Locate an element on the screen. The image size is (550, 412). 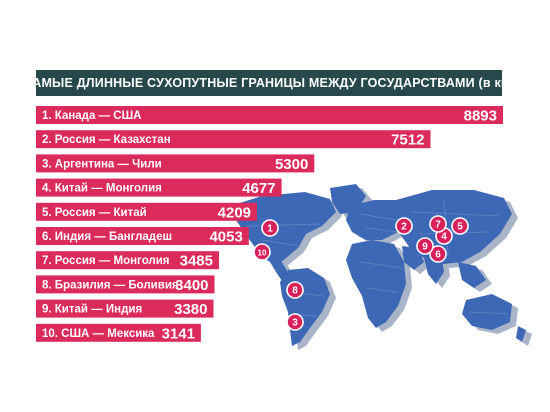
continent-new-zealand is located at coordinates (521, 334).